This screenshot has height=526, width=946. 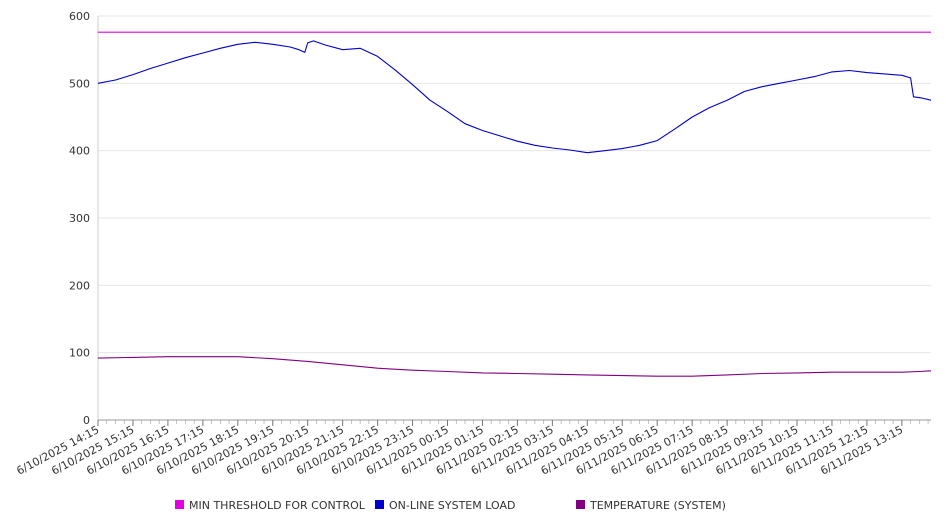 I want to click on y-tick-label: 600, so click(x=79, y=16).